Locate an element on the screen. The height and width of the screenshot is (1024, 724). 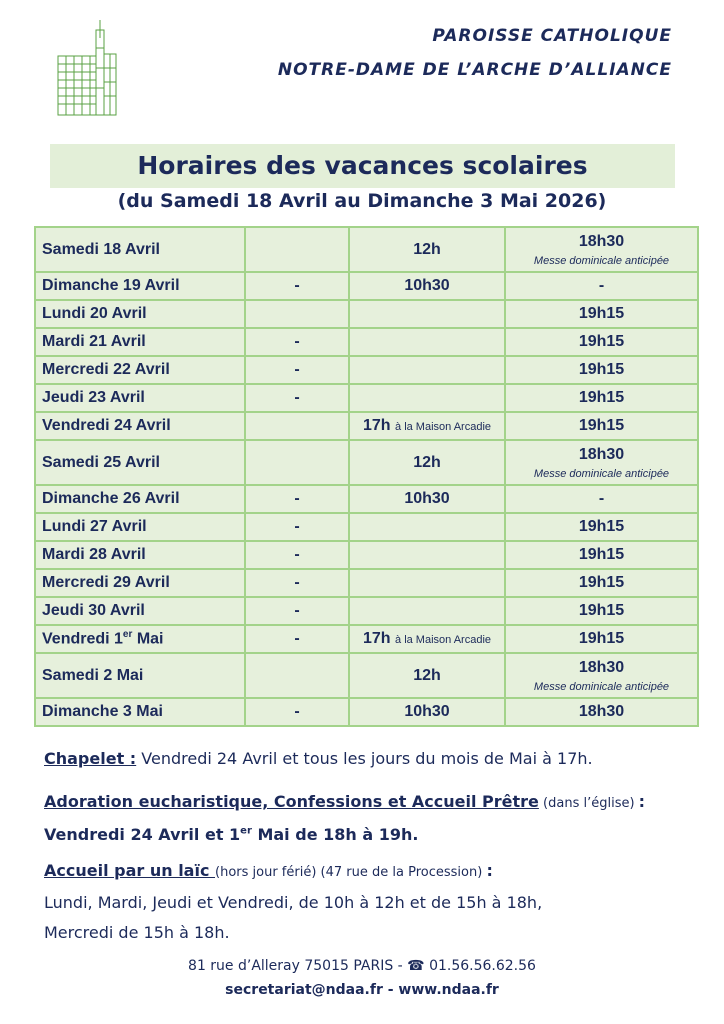
table-row: Mardi 28 Avril - 19h15 is located at coordinates (366, 555).